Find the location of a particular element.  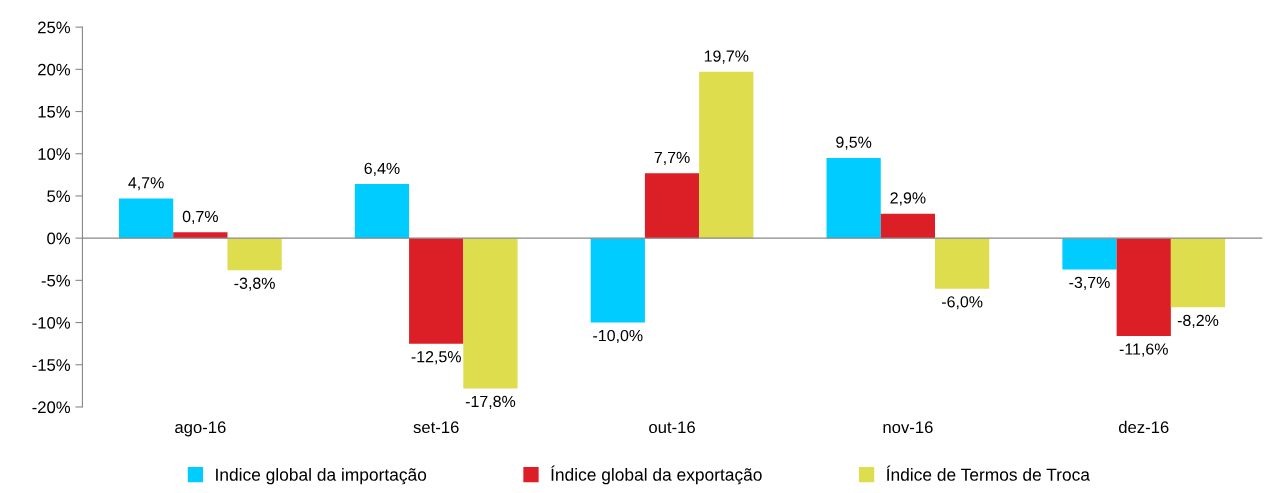

data-label: 9,5% is located at coordinates (854, 143).